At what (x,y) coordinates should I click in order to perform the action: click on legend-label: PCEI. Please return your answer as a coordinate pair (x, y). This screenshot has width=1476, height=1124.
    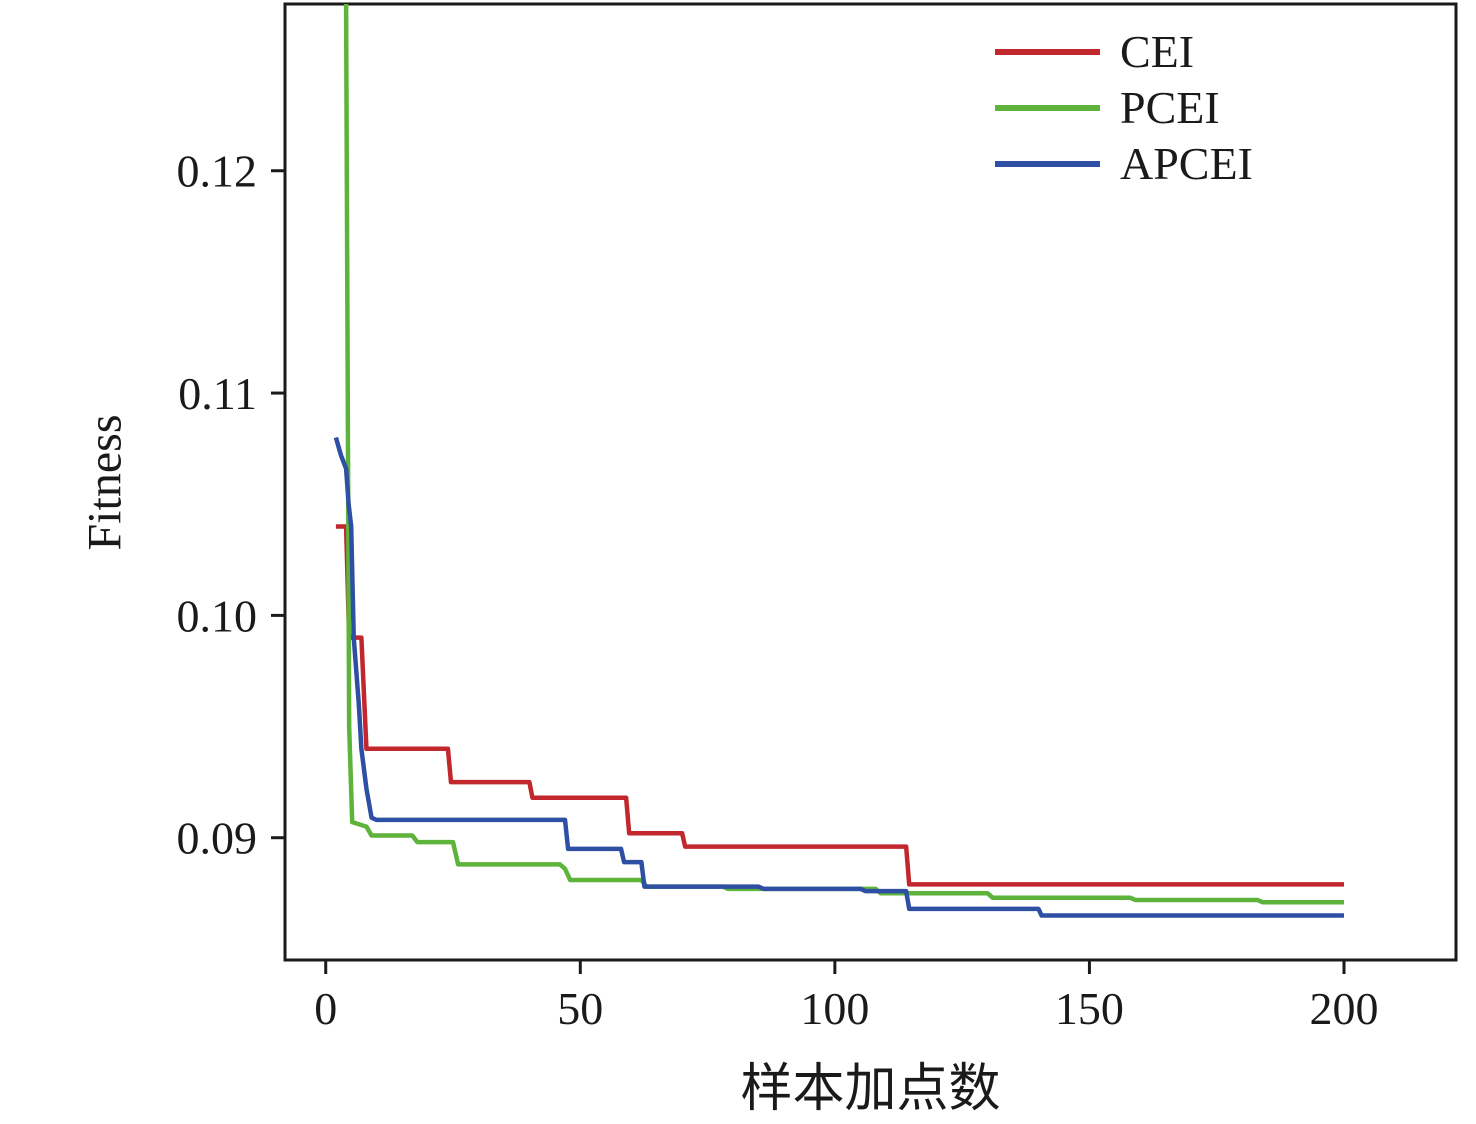
    Looking at the image, I should click on (1170, 107).